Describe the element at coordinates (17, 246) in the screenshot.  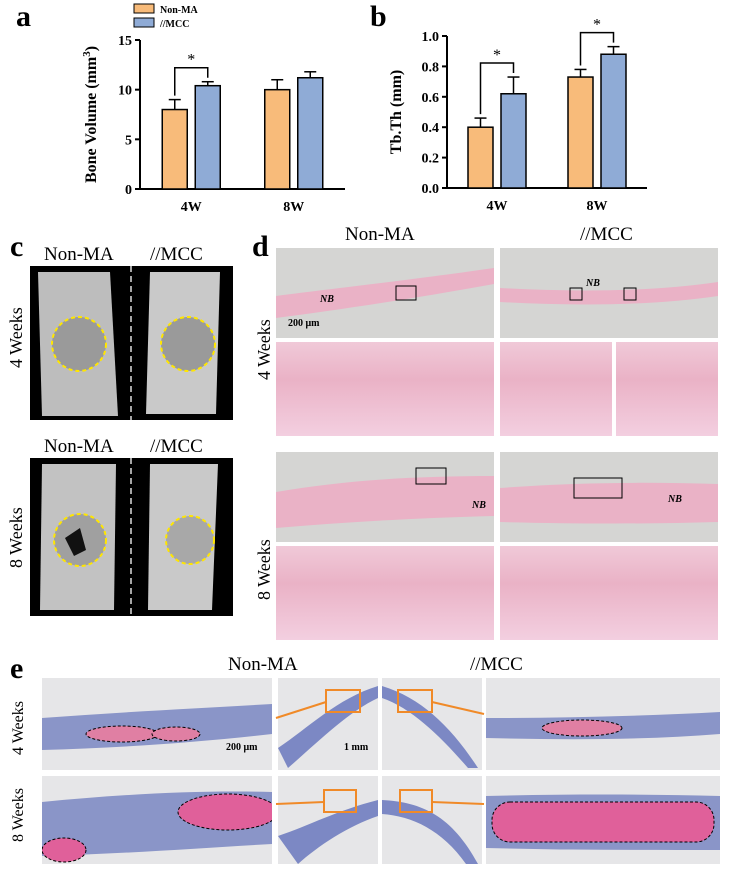
I see `panel-label-c: c` at that location.